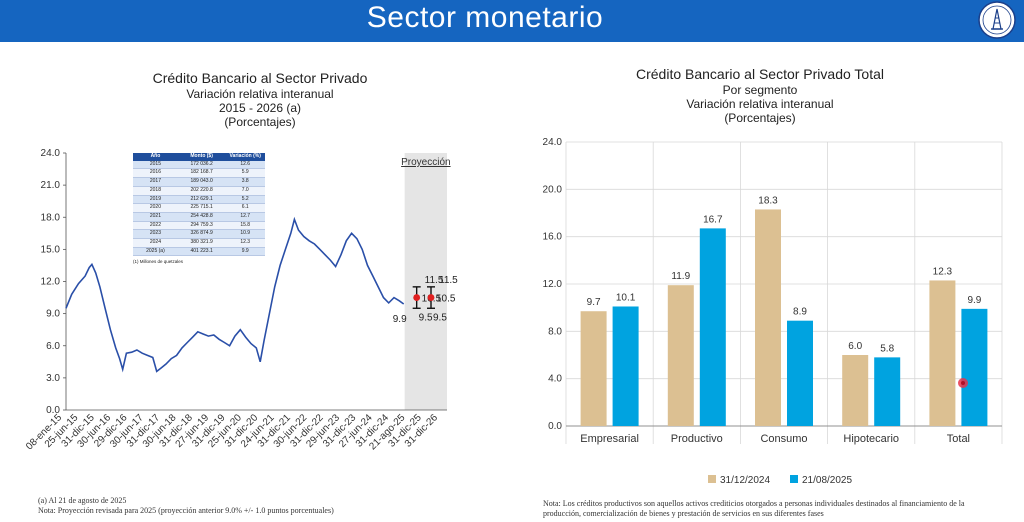 The width and height of the screenshot is (1024, 522). Describe the element at coordinates (245, 156) in the screenshot. I see `table-header-cell: Variación (%)` at that location.